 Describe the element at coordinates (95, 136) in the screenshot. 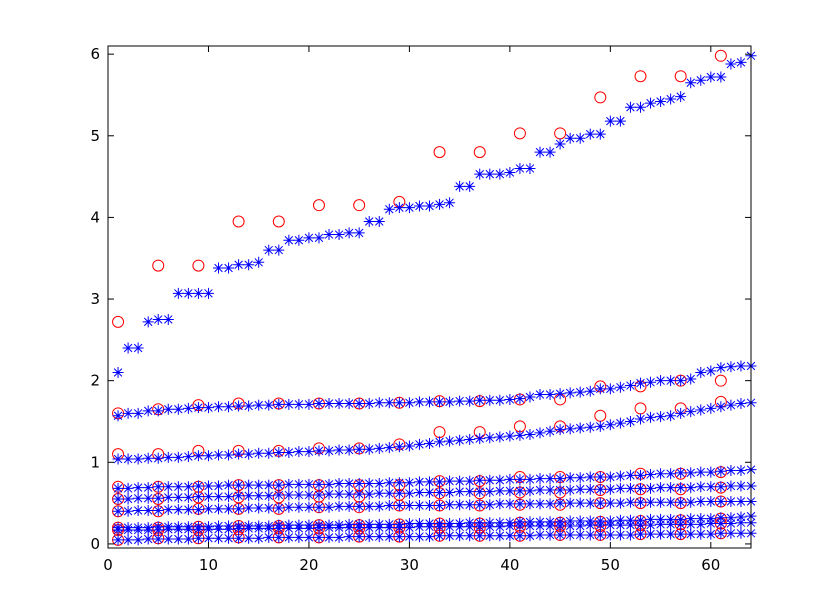

I see `y-tick-label: 5` at that location.